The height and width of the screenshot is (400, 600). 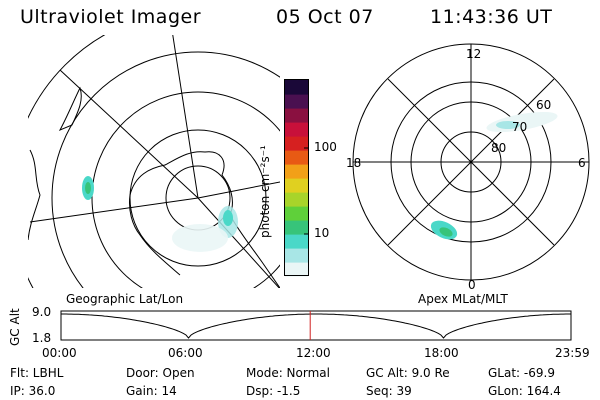 What do you see at coordinates (15, 327) in the screenshot?
I see `altitude-plot-ylabel: GC Alt` at bounding box center [15, 327].